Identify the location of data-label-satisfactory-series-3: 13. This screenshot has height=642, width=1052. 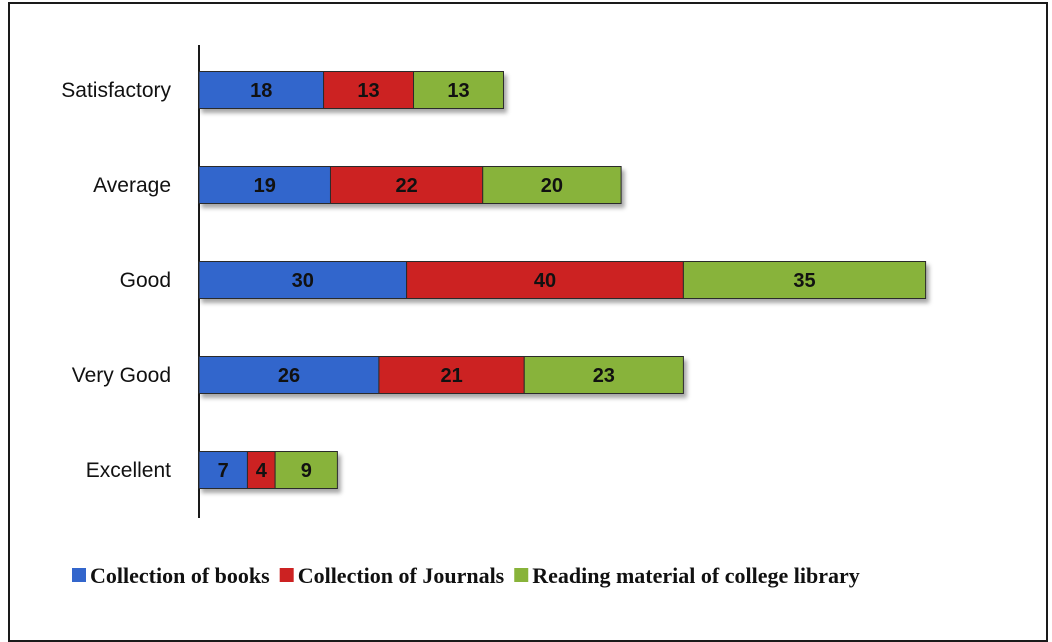
(458, 91).